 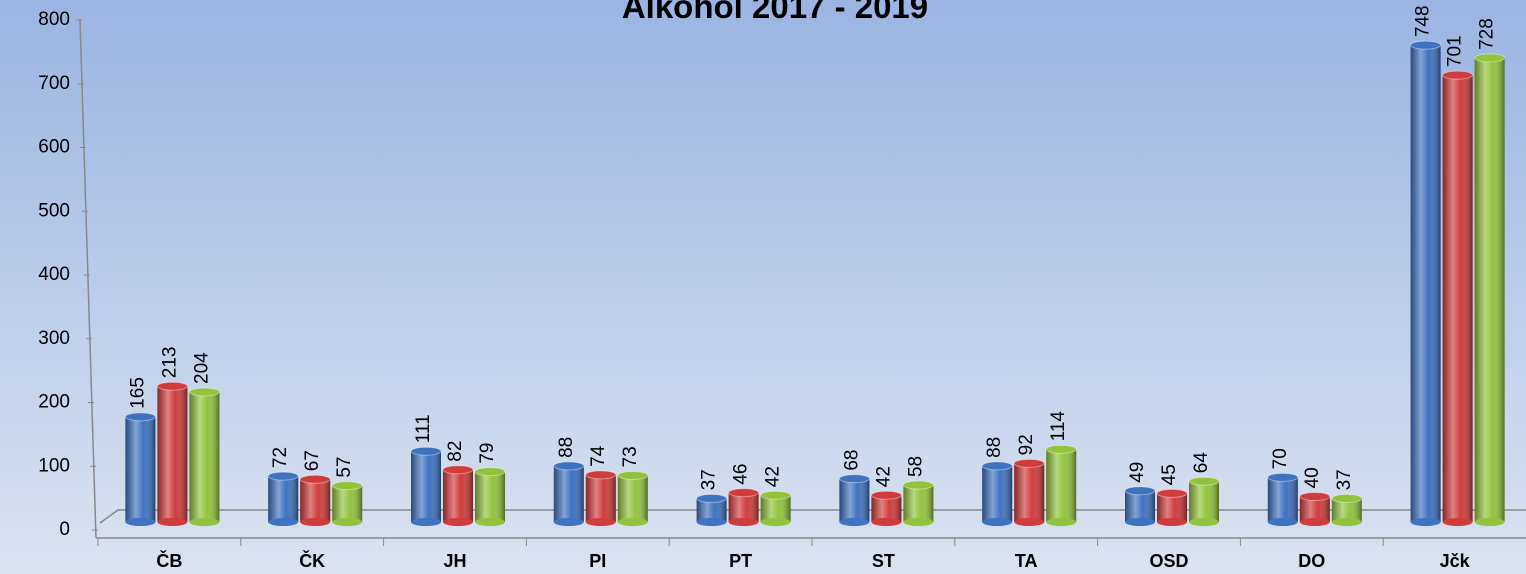 What do you see at coordinates (915, 466) in the screenshot?
I see `value-label: 58` at bounding box center [915, 466].